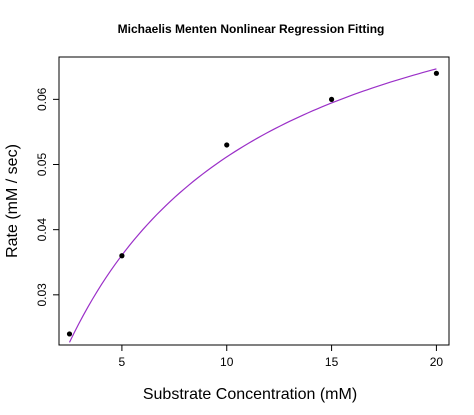  Describe the element at coordinates (42, 99) in the screenshot. I see `y-tick-label: 0.06` at that location.